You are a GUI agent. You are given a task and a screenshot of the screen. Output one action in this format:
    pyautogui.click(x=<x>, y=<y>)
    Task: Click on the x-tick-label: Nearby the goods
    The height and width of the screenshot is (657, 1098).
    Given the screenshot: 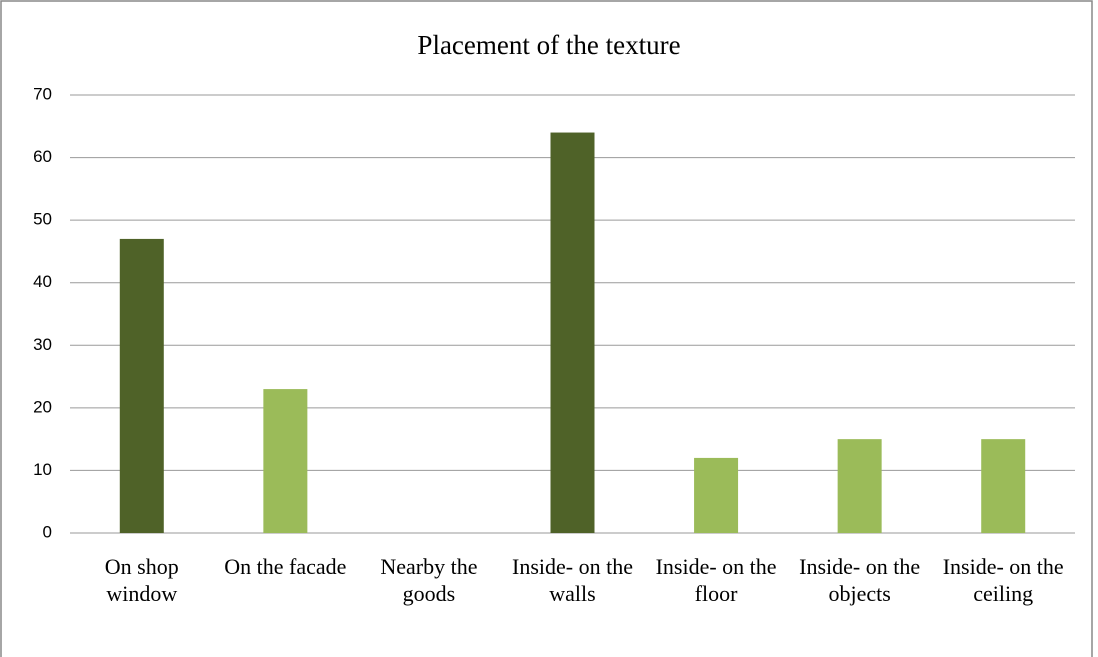 What is the action you would take?
    pyautogui.click(x=429, y=580)
    